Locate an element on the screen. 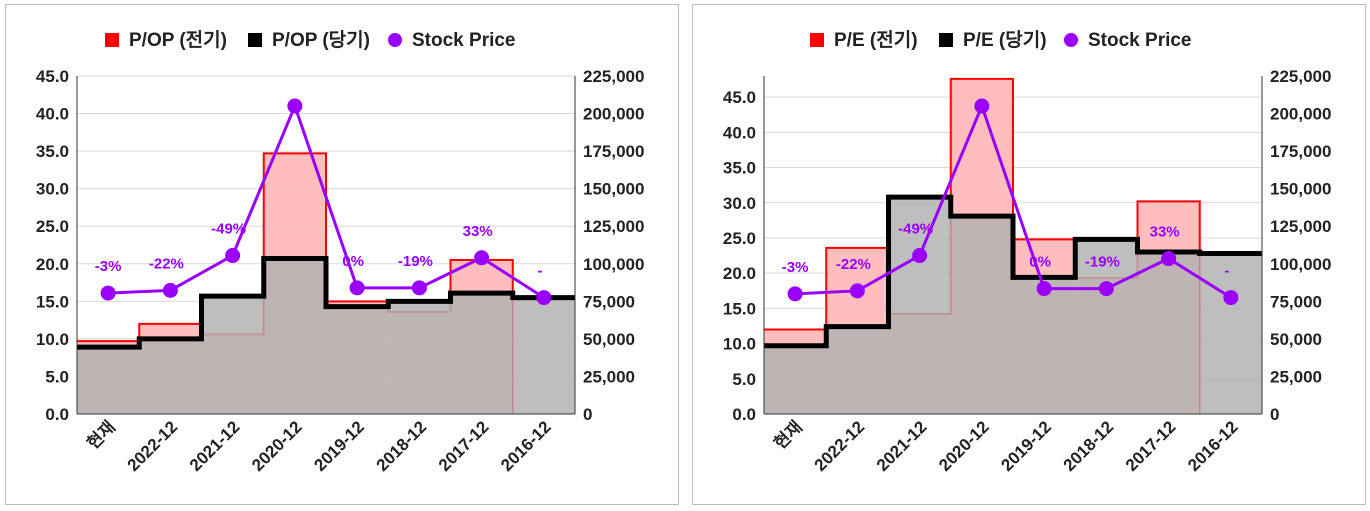 The image size is (1370, 511). x-tick-label: 2020-12 is located at coordinates (277, 446).